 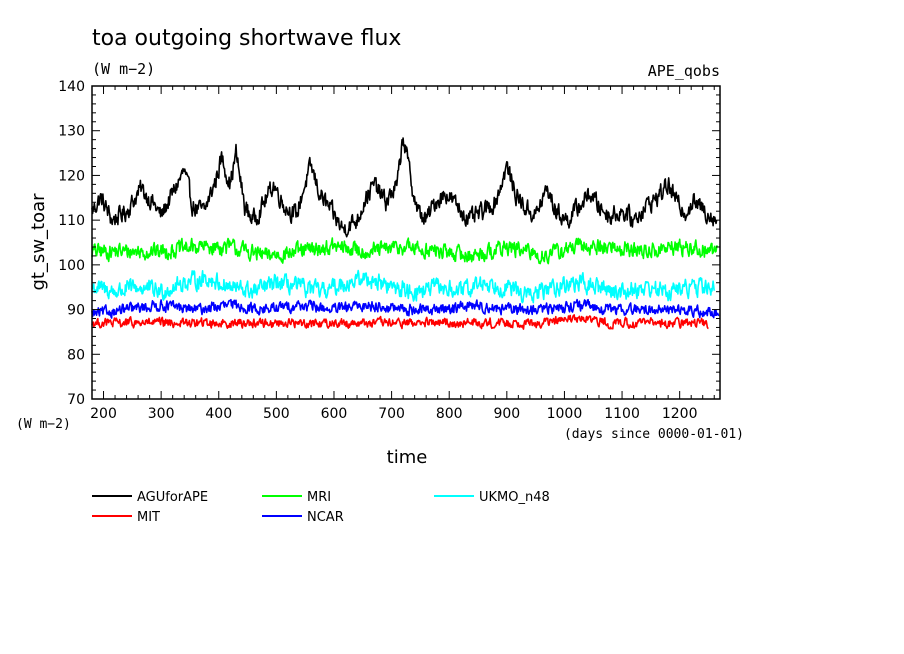 What do you see at coordinates (296, 497) in the screenshot?
I see `legend-item: MRI` at bounding box center [296, 497].